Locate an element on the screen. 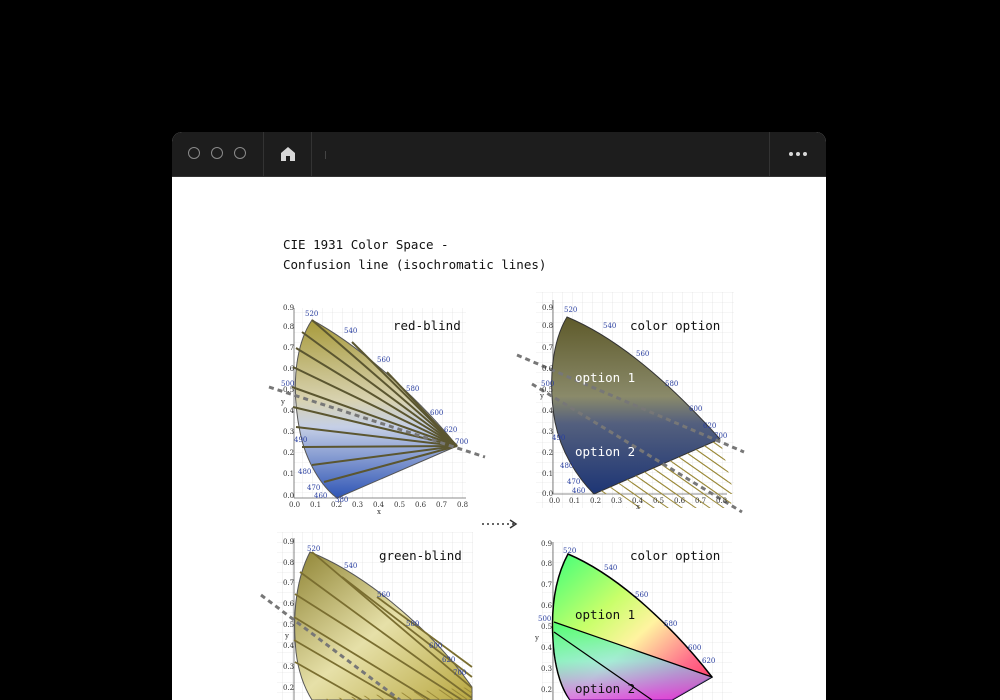  title-line-1: CIE 1931 Color Space - is located at coordinates (366, 244).